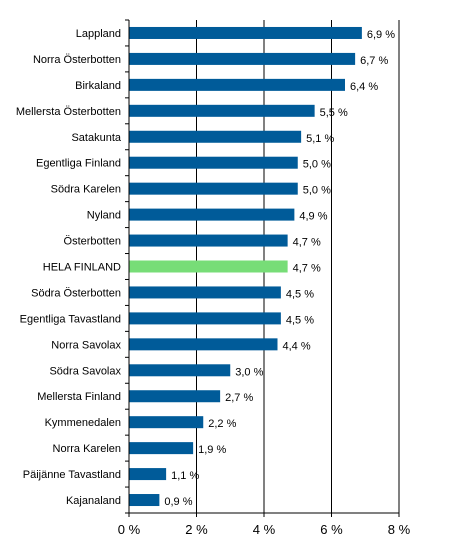 The width and height of the screenshot is (456, 557). What do you see at coordinates (215, 136) in the screenshot?
I see `bar-satakunta` at bounding box center [215, 136].